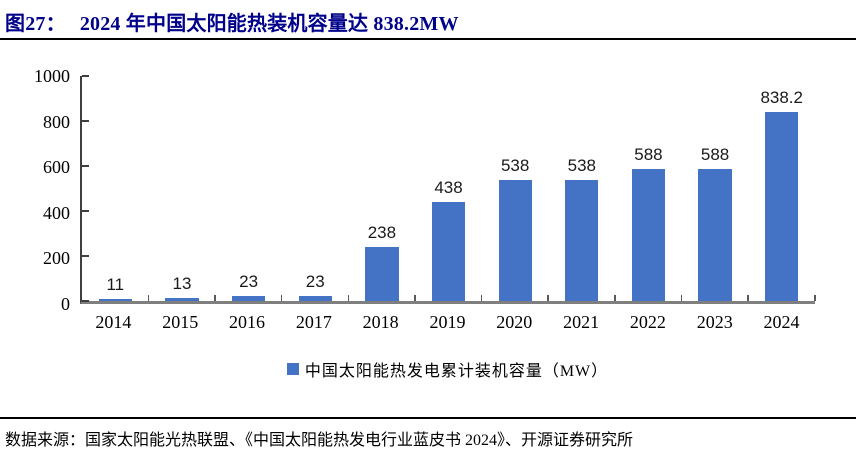 Image resolution: width=856 pixels, height=464 pixels. Describe the element at coordinates (35, 24) in the screenshot. I see `figure-number: 图27：` at that location.